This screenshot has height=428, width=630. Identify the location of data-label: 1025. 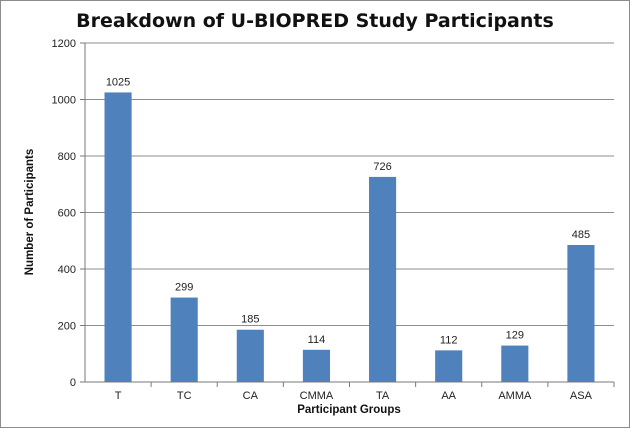
(118, 82).